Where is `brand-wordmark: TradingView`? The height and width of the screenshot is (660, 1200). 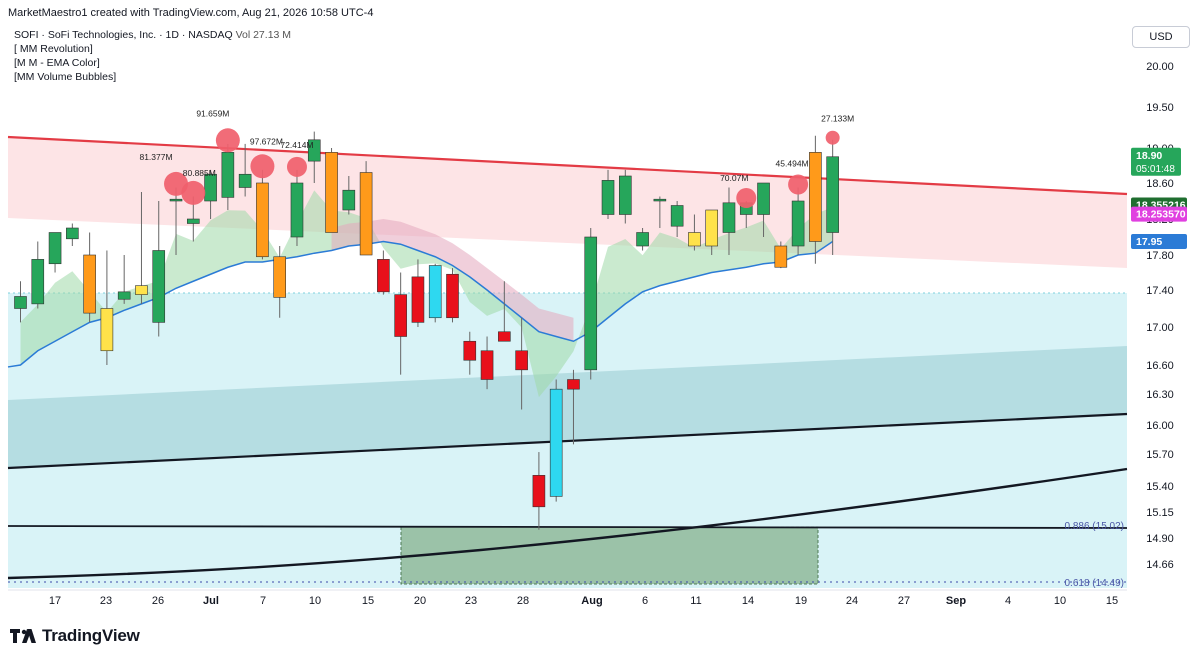 brand-wordmark: TradingView is located at coordinates (91, 635).